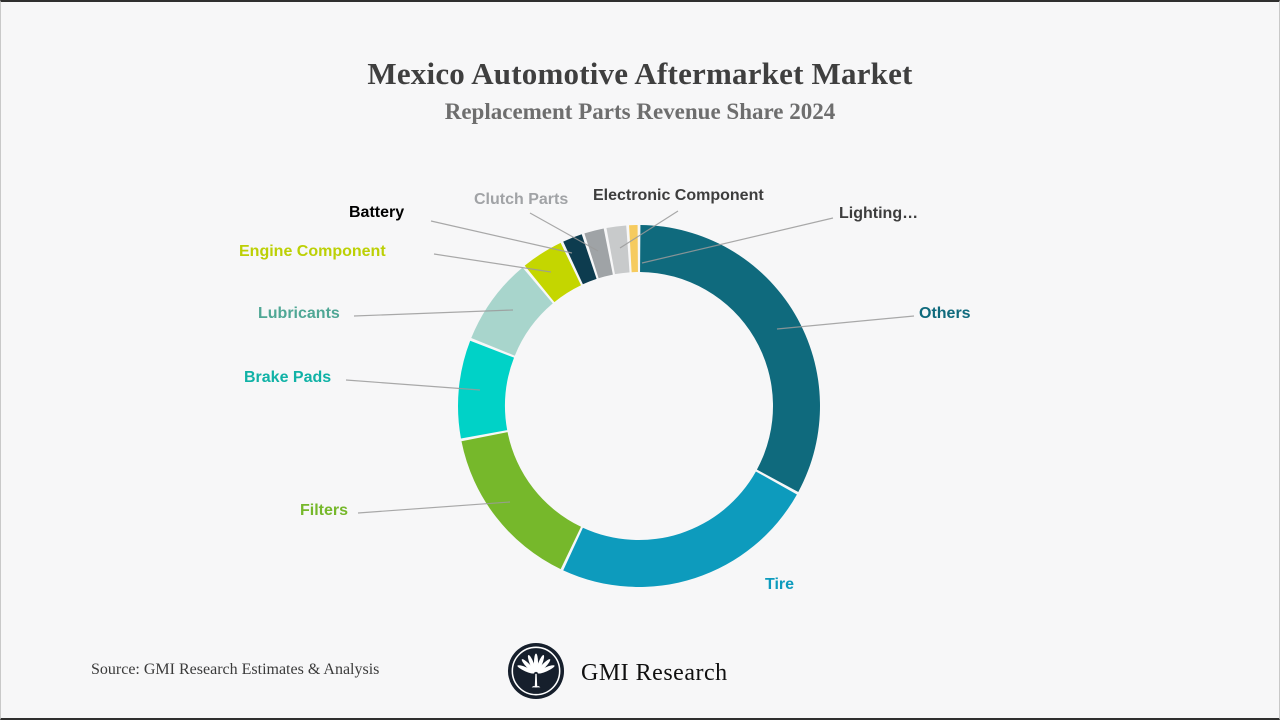 The width and height of the screenshot is (1280, 720). Describe the element at coordinates (730, 358) in the screenshot. I see `slice-others` at that location.